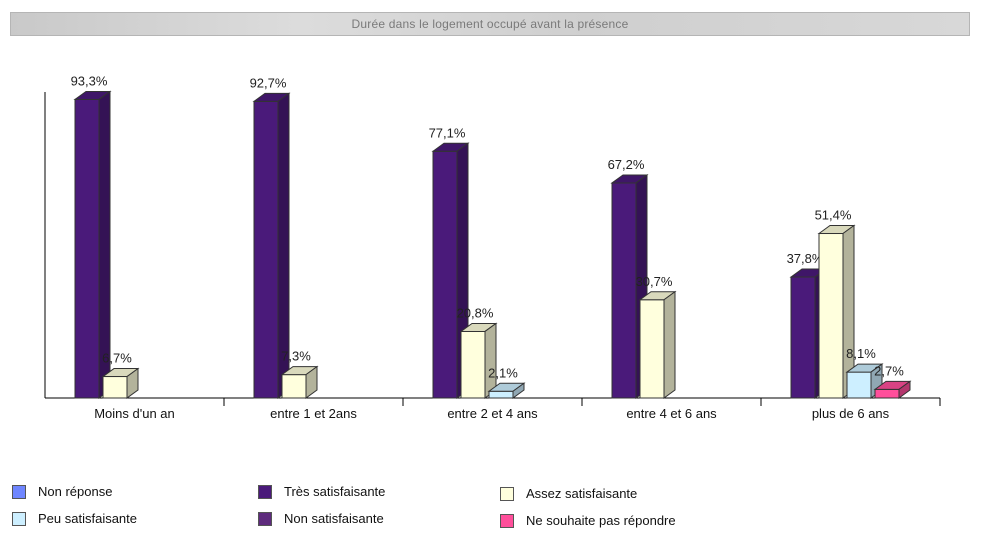  I want to click on legend-item-ne-souhaite-pas: Ne souhaite pas répondre, so click(588, 520).